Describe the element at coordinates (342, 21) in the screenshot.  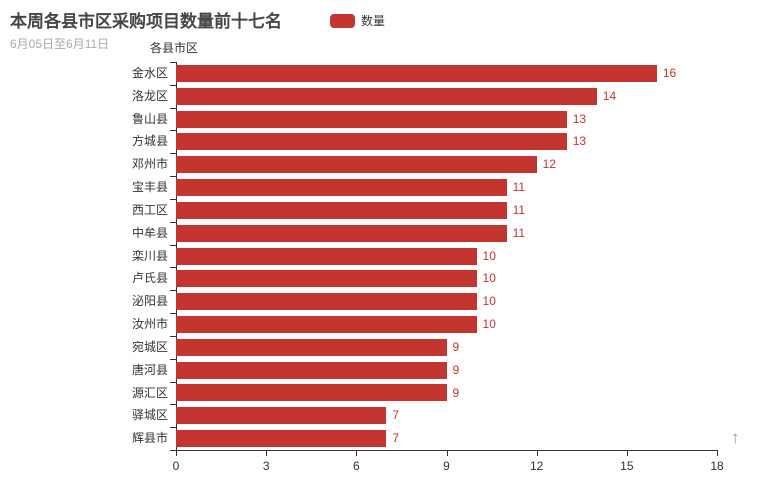
I see `legend-swatch-icon` at that location.